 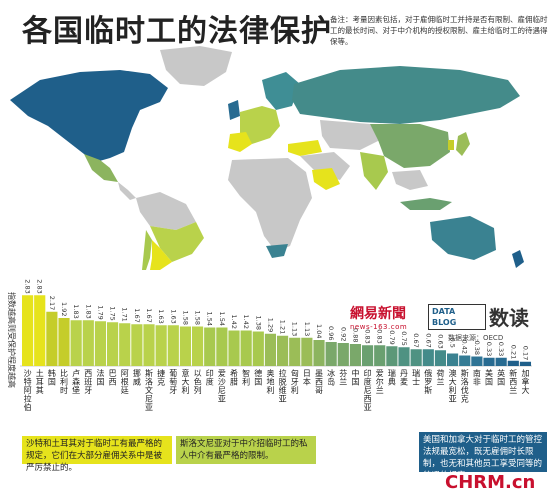 I want to click on bar-value-label-36: 0.42, so click(x=465, y=347).